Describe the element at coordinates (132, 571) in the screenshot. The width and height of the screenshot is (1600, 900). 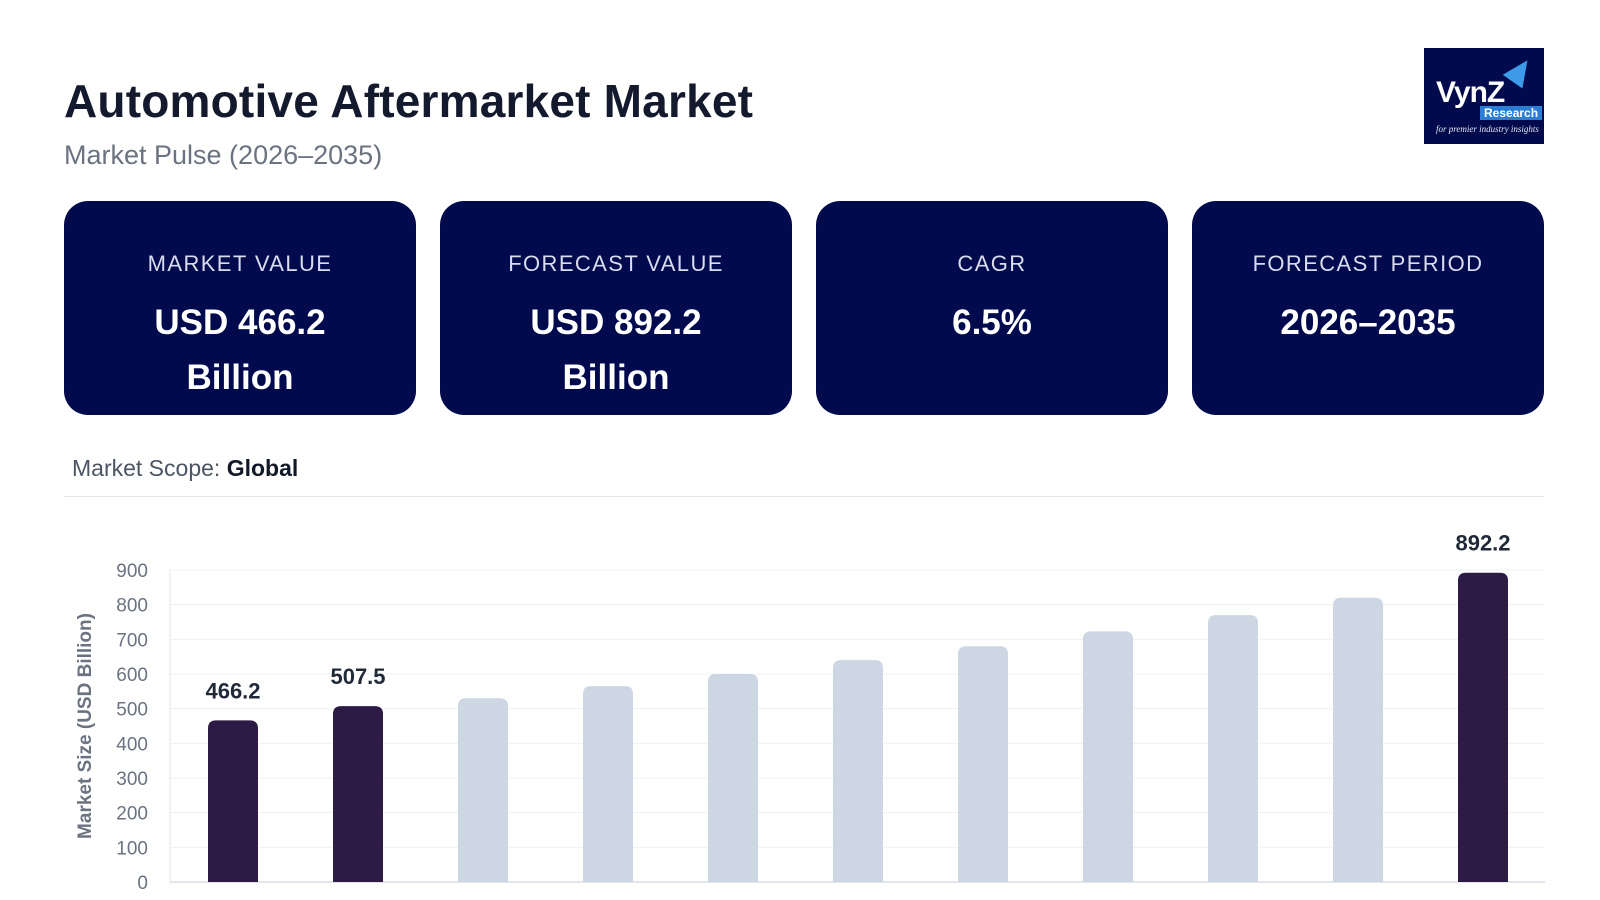
I see `y-tick-label: 900` at that location.